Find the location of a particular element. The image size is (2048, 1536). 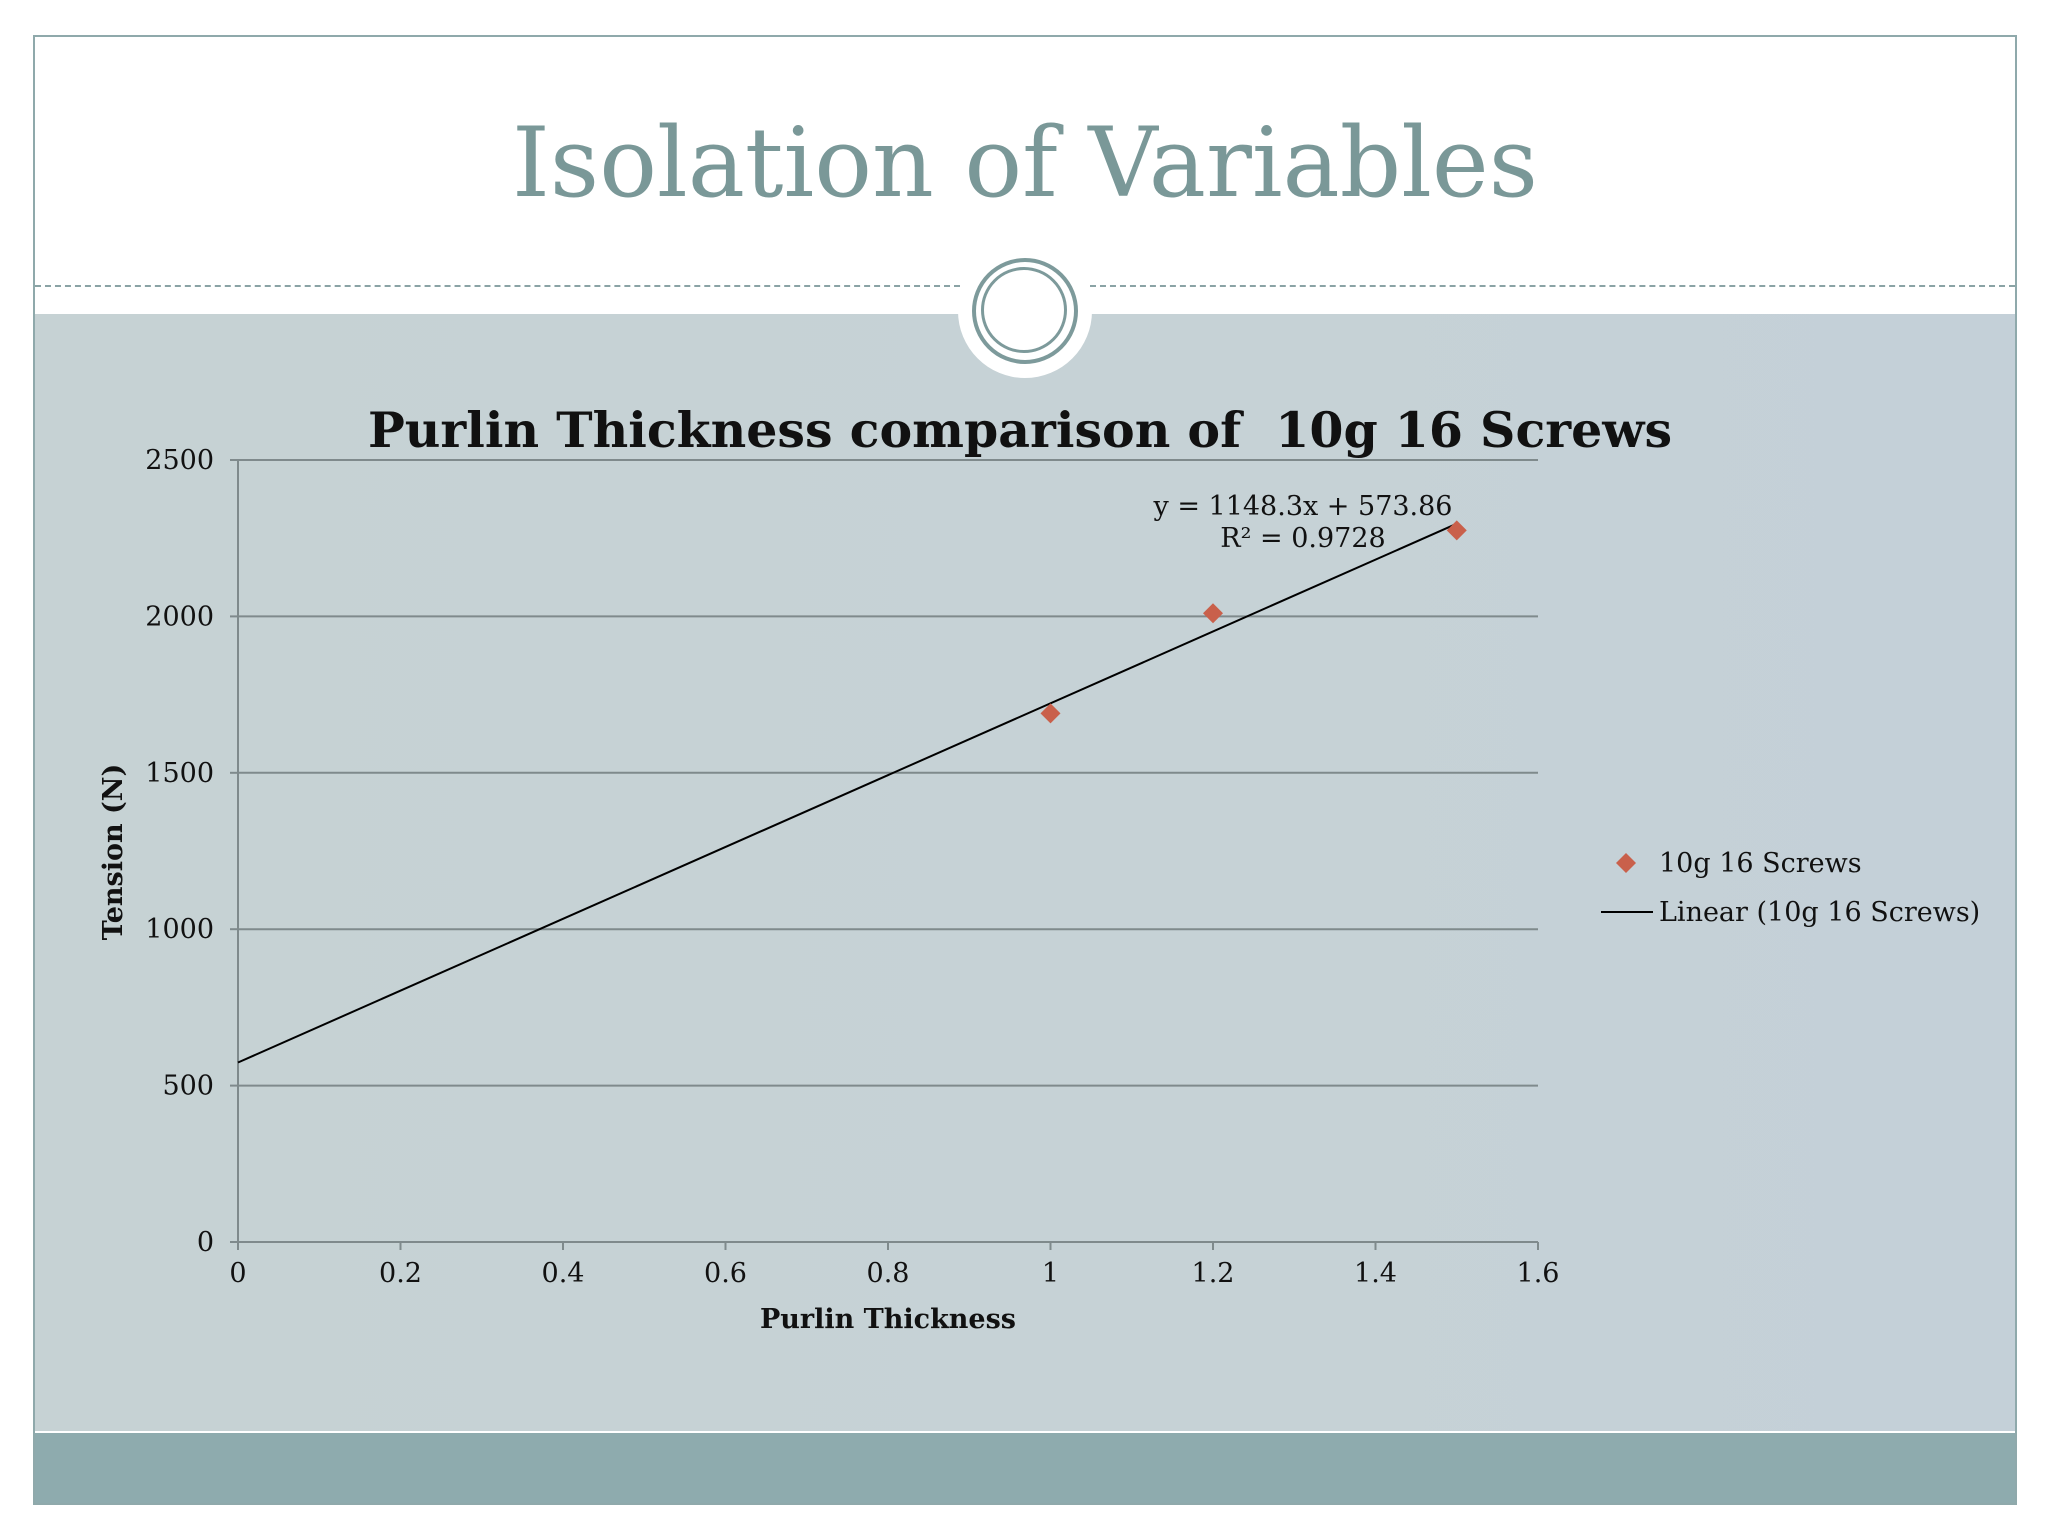

x-tick-labels: 0 0.2 0.4 0.6 0.8 1 1.2 1.4 1.6 is located at coordinates (894, 1273).